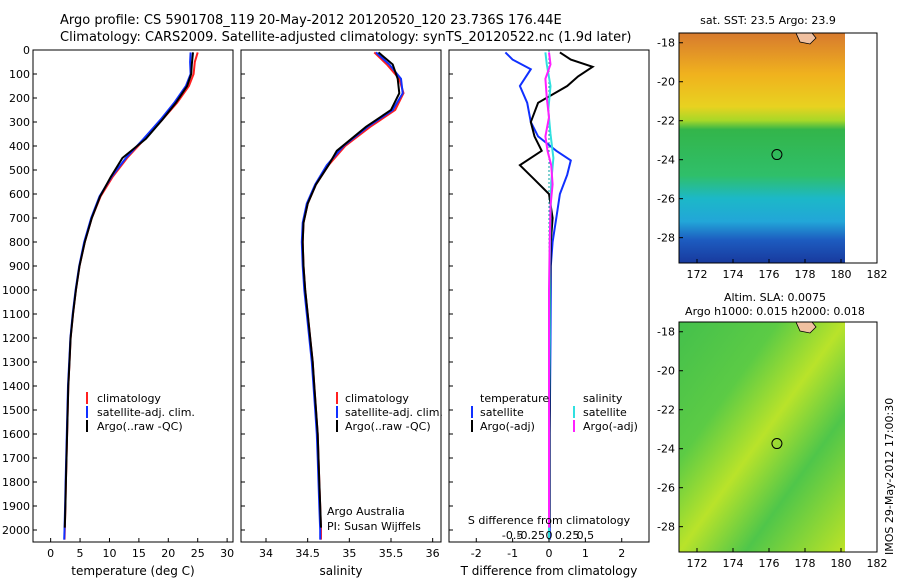  What do you see at coordinates (19, 218) in the screenshot?
I see `y-tick-label: 700` at bounding box center [19, 218].